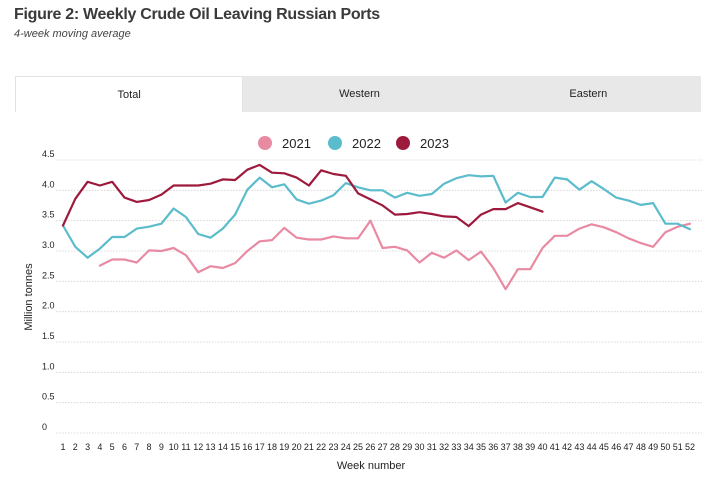 This screenshot has width=726, height=491. What do you see at coordinates (296, 143) in the screenshot?
I see `legend-2021-label: 2021` at bounding box center [296, 143].